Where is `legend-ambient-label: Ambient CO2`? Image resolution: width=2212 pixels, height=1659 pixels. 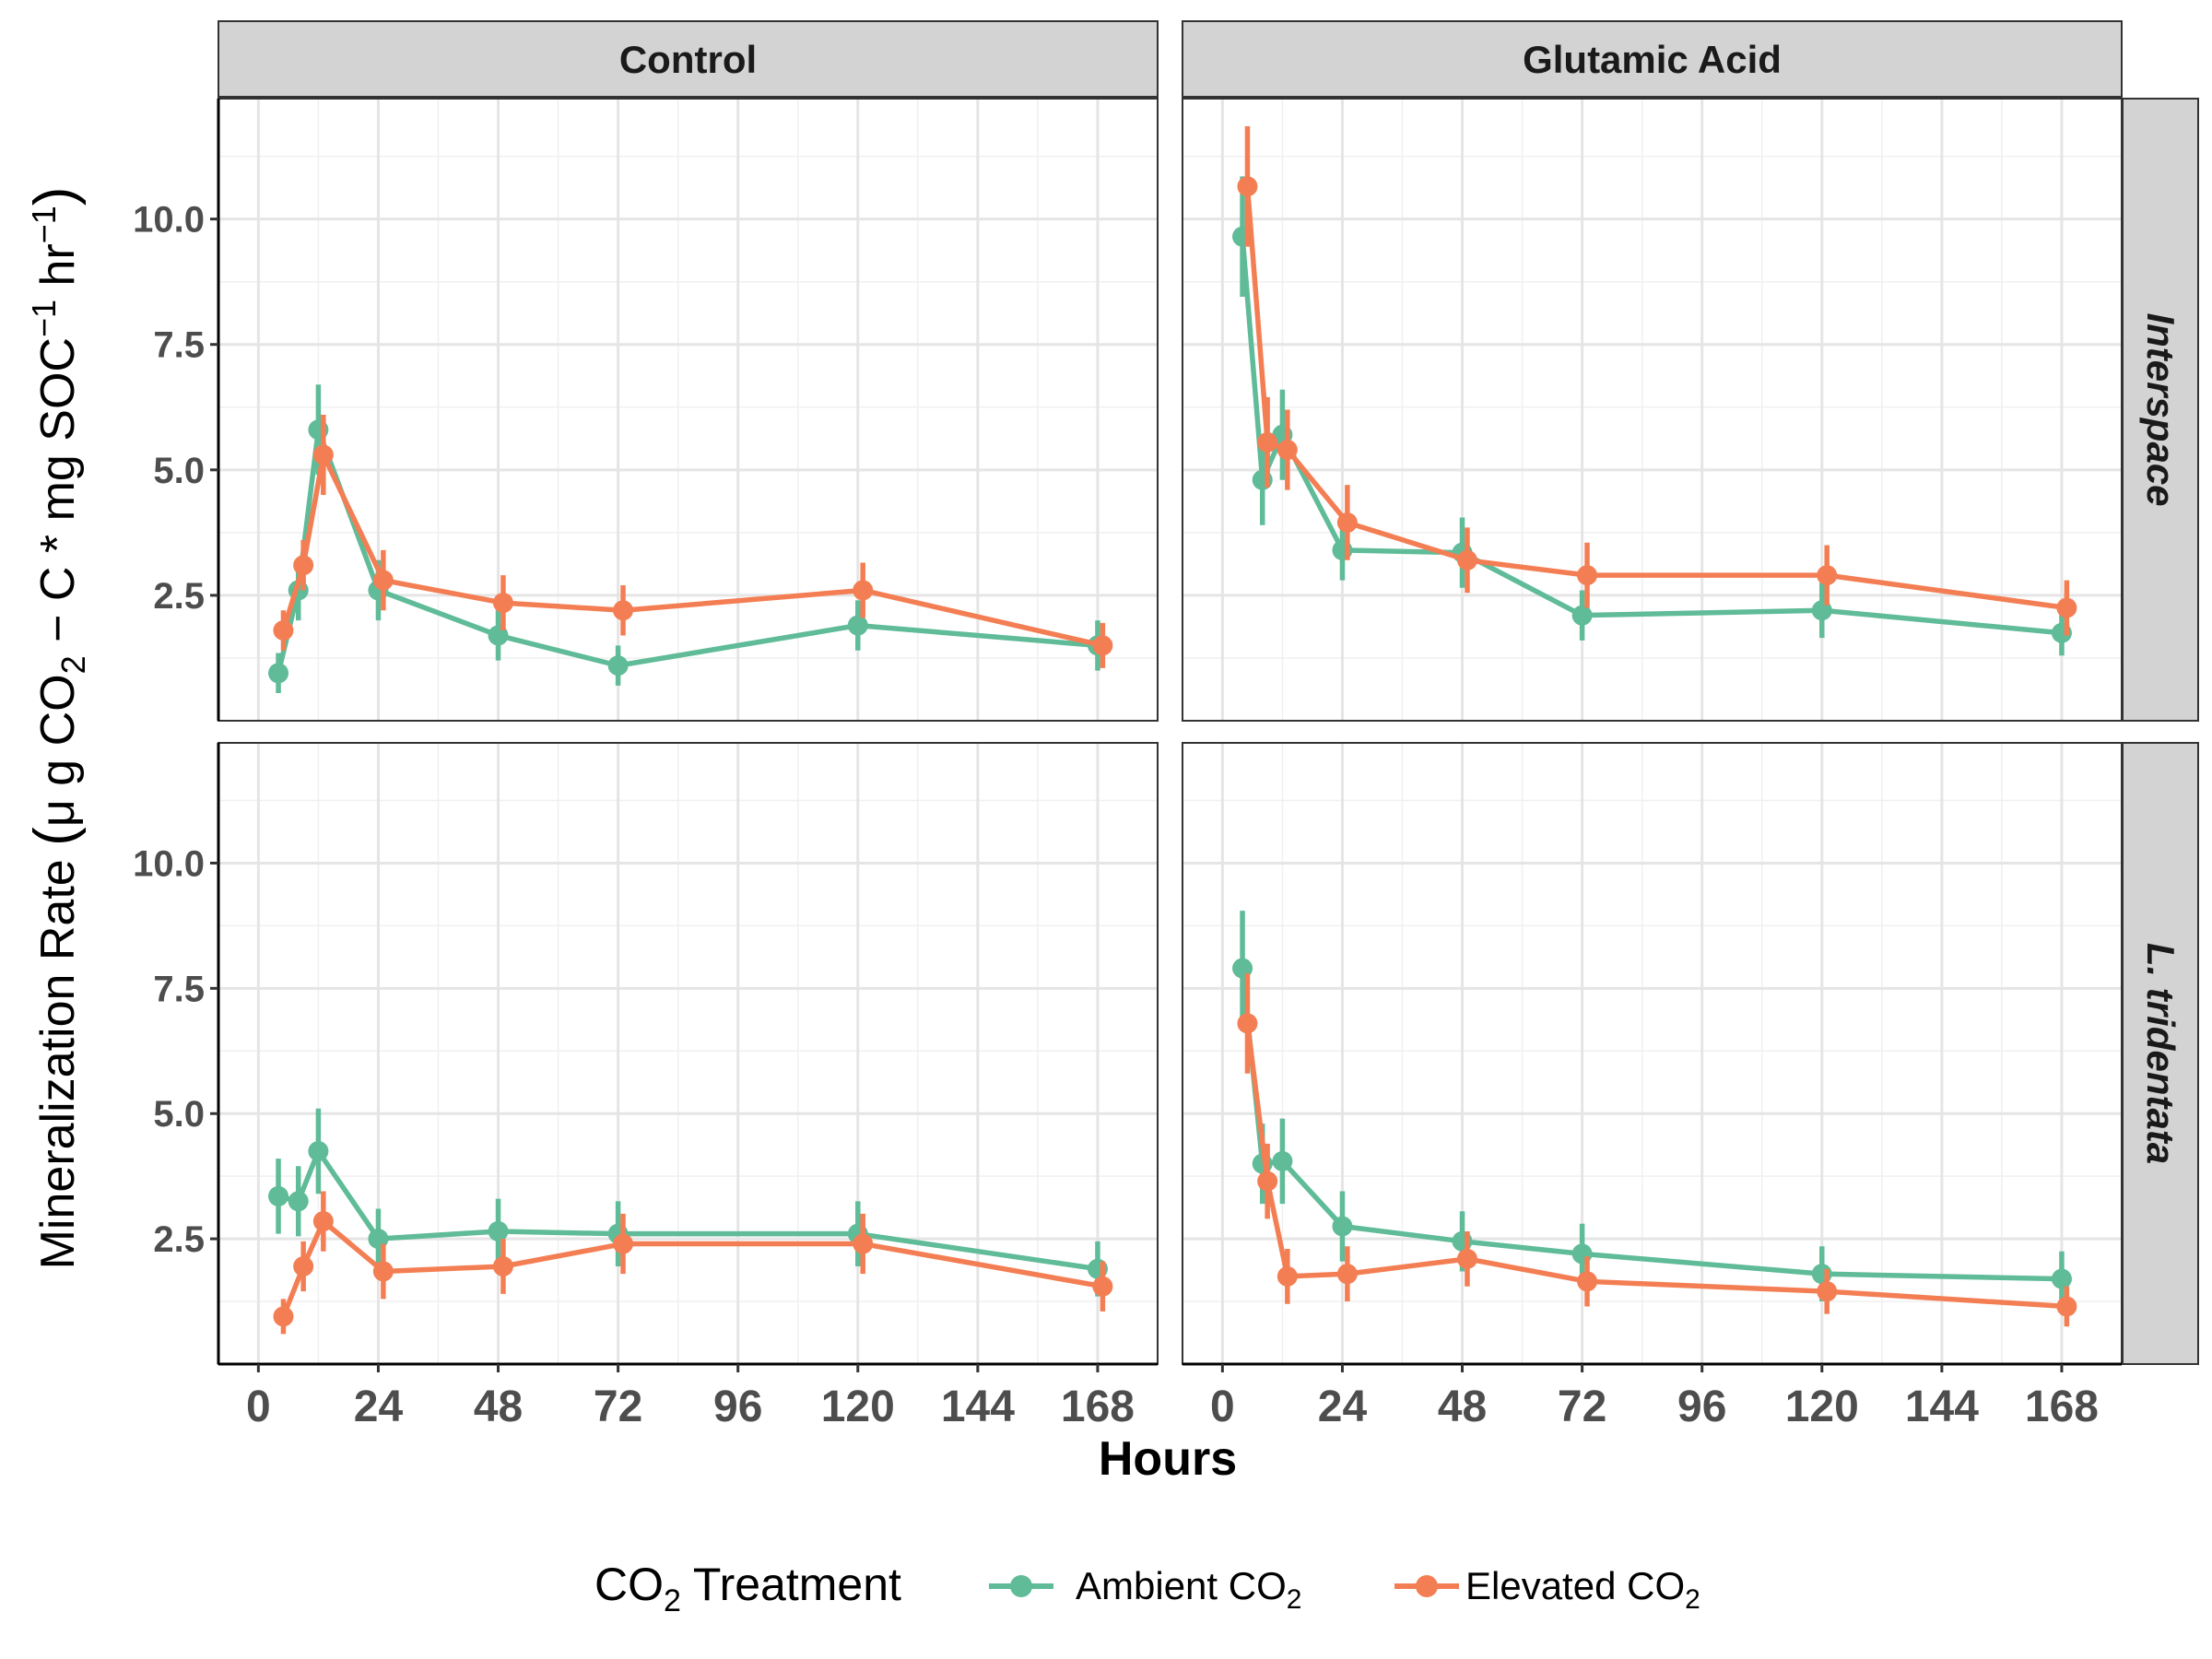
legend-ambient-label: Ambient CO2 is located at coordinates (1188, 1589).